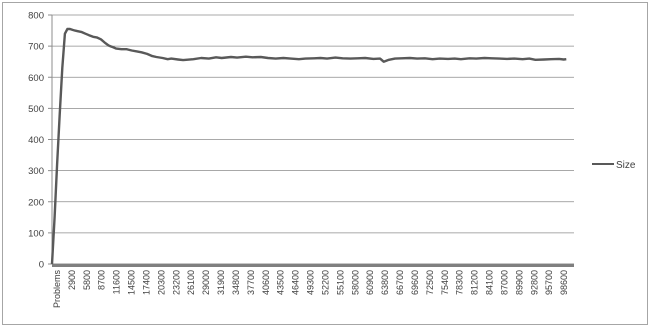 The image size is (652, 330). Describe the element at coordinates (132, 282) in the screenshot. I see `x-tick-label: 14500` at that location.